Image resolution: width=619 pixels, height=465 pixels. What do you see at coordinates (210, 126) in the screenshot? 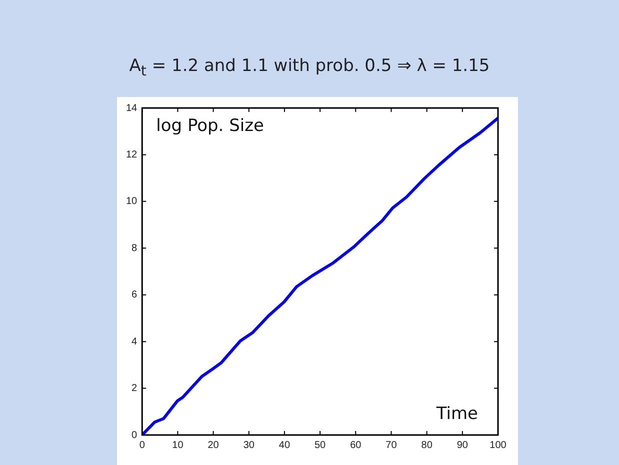
I see `y-axis-title: log Pop. Size` at bounding box center [210, 126].